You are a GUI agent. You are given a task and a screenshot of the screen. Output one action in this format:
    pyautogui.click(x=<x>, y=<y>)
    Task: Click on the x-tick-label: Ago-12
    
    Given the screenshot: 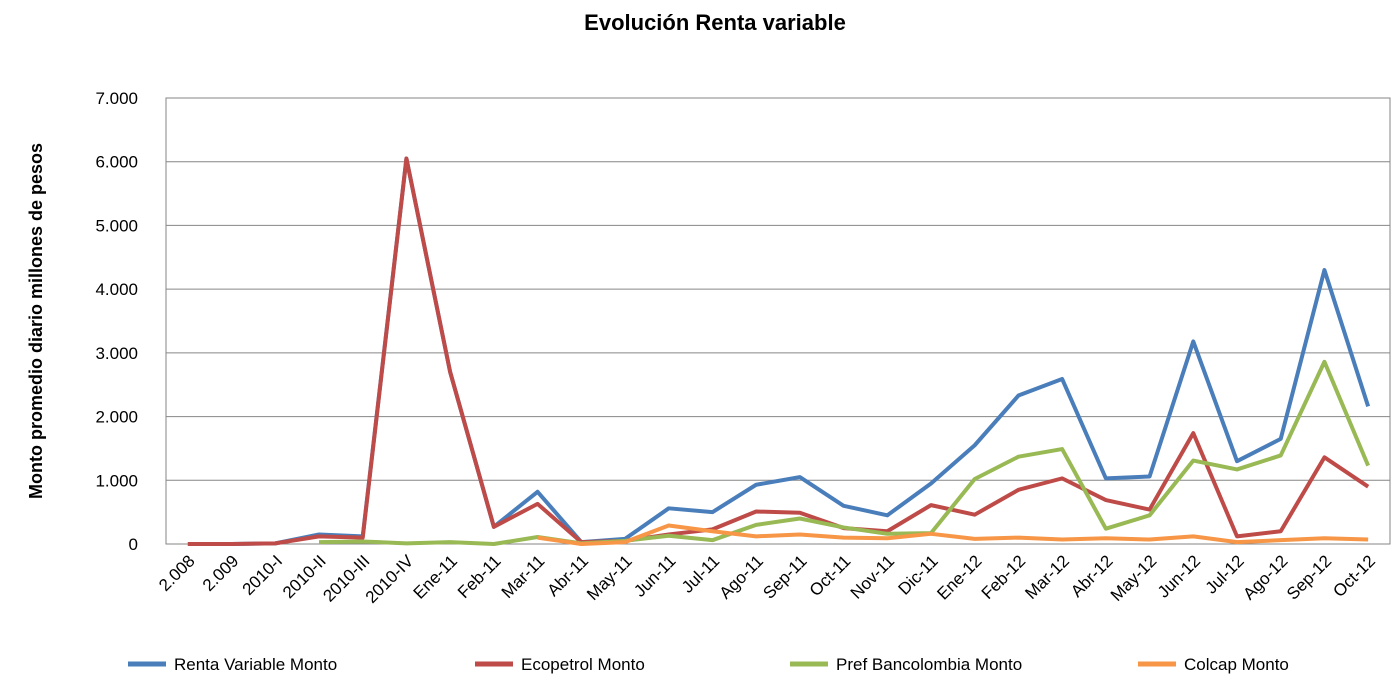 What is the action you would take?
    pyautogui.click(x=1265, y=577)
    